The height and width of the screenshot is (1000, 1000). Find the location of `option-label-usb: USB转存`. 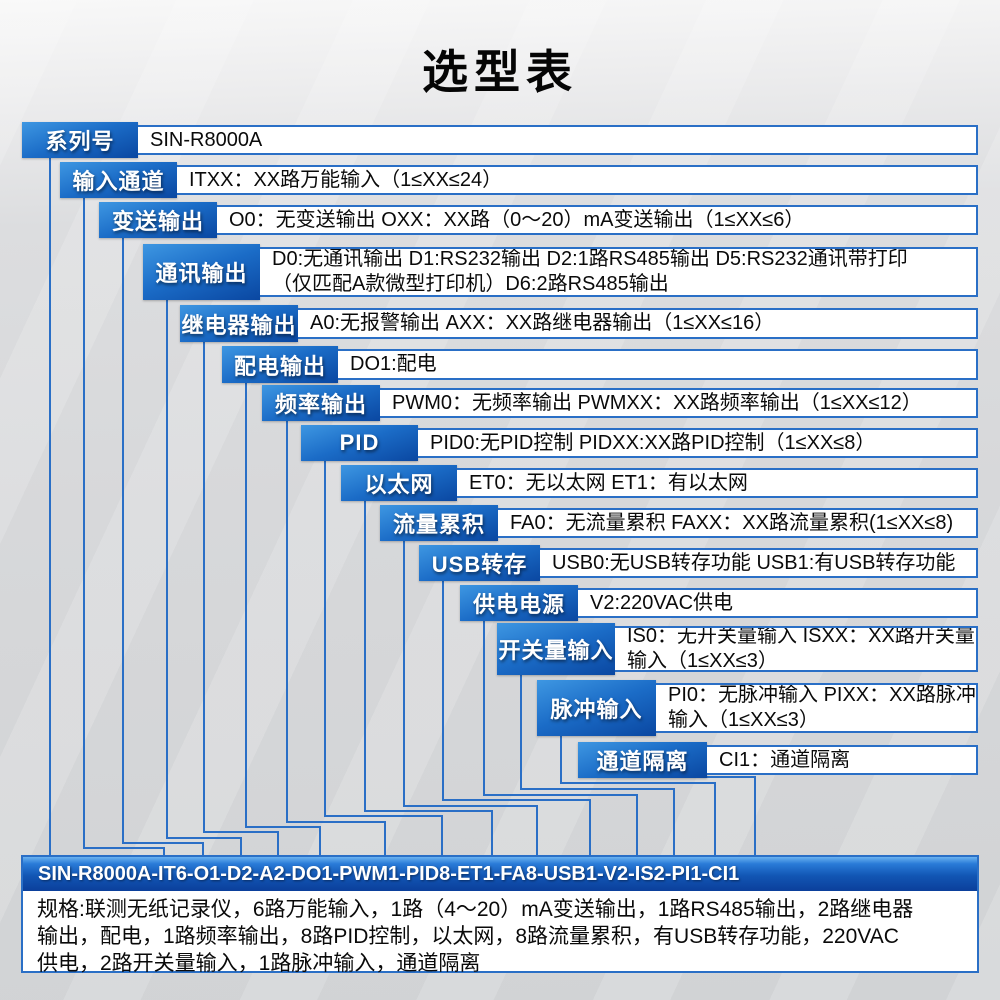

option-label-usb: USB转存 is located at coordinates (479, 563).